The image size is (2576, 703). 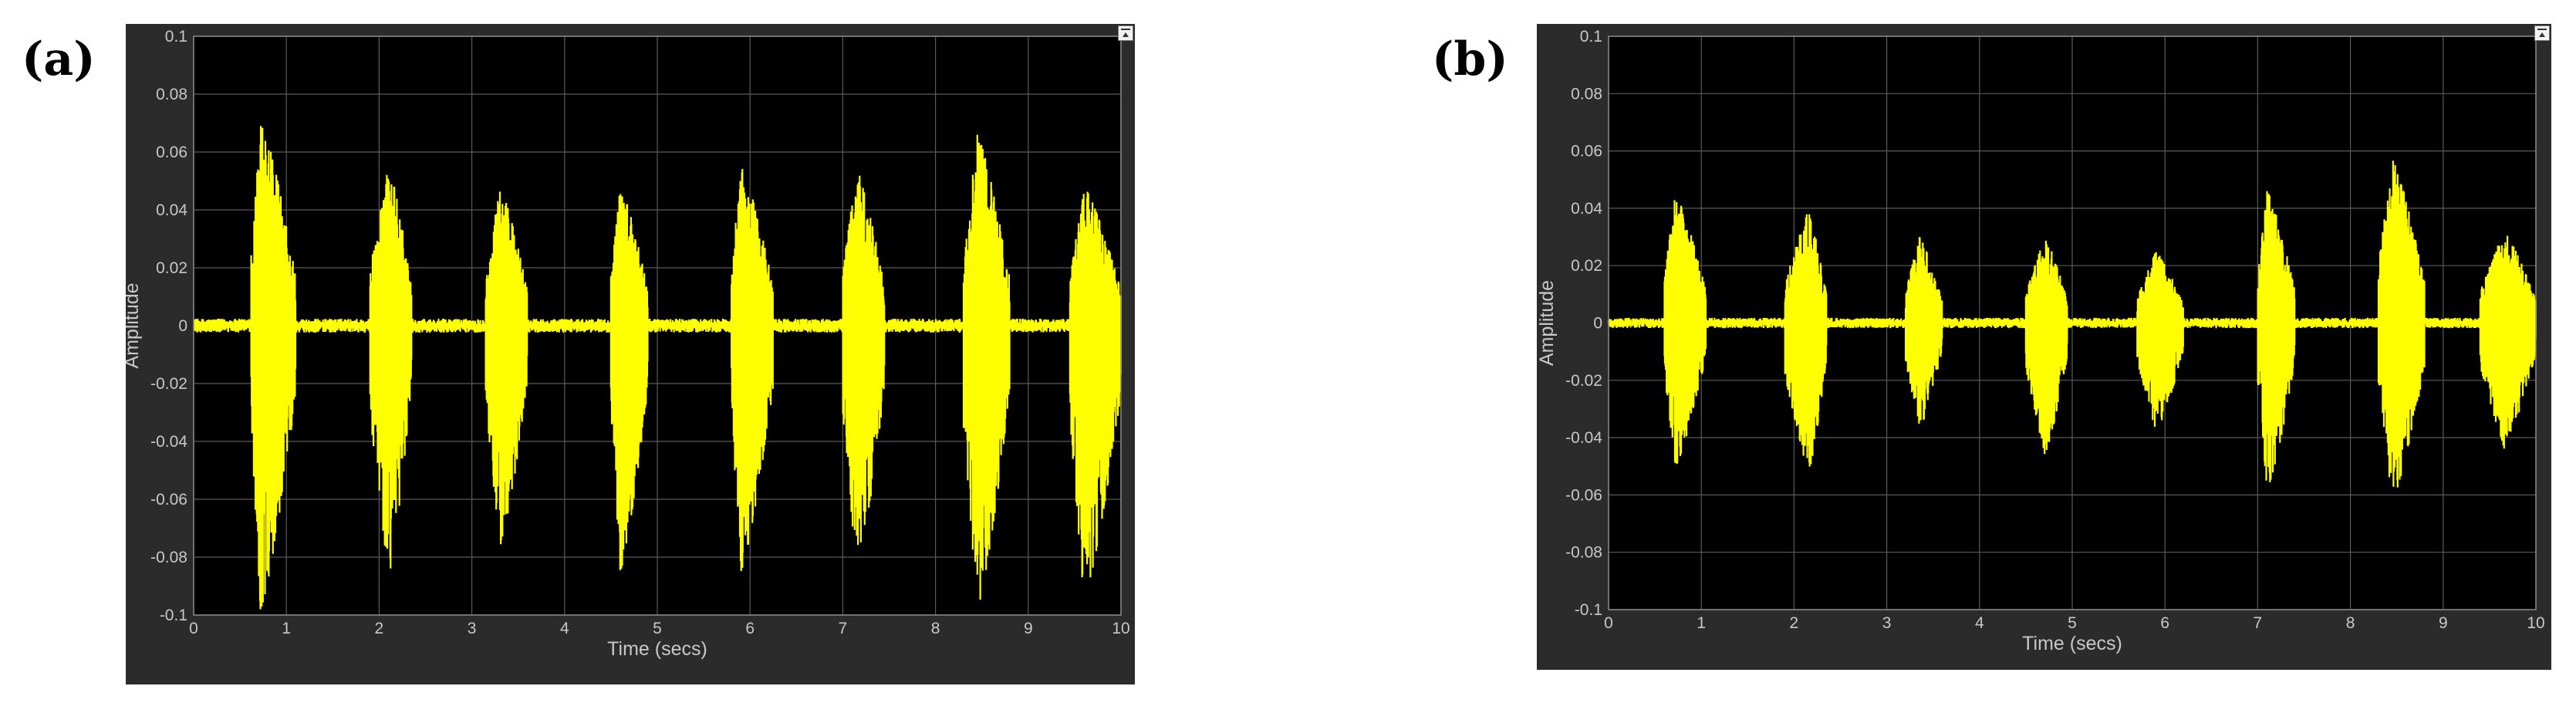 What do you see at coordinates (59, 59) in the screenshot?
I see `panel-label-a: (a)` at bounding box center [59, 59].